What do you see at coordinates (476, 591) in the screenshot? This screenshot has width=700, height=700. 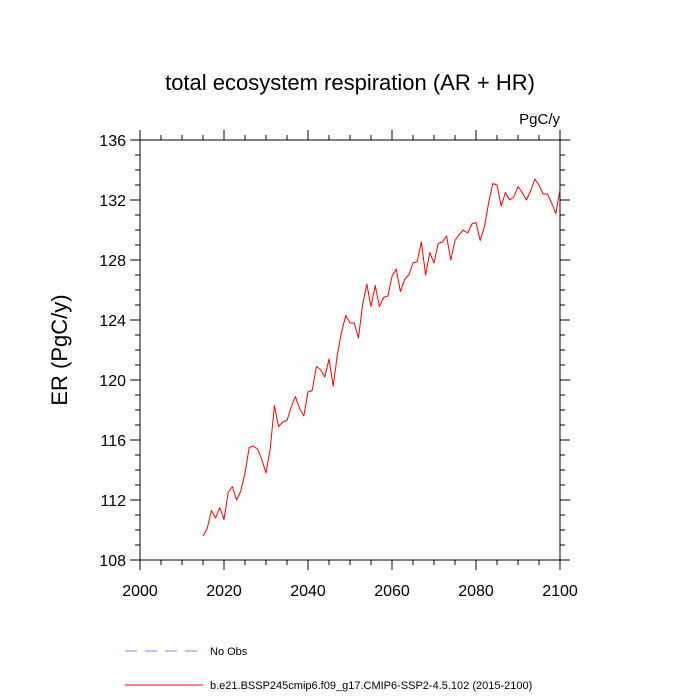 I see `x-tick-label: 2080` at bounding box center [476, 591].